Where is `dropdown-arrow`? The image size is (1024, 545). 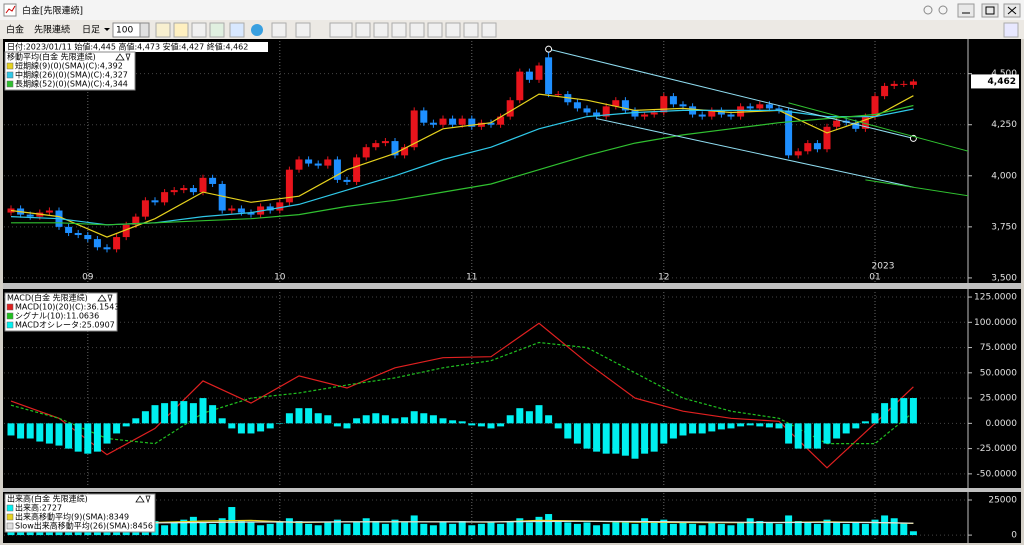 dropdown-arrow is located at coordinates (107, 29).